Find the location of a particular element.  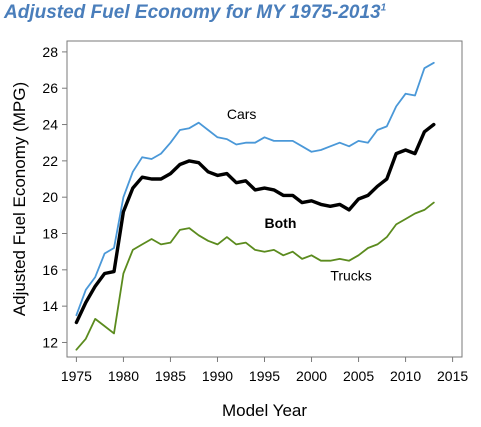

x-tick-label: 1995 is located at coordinates (264, 376).